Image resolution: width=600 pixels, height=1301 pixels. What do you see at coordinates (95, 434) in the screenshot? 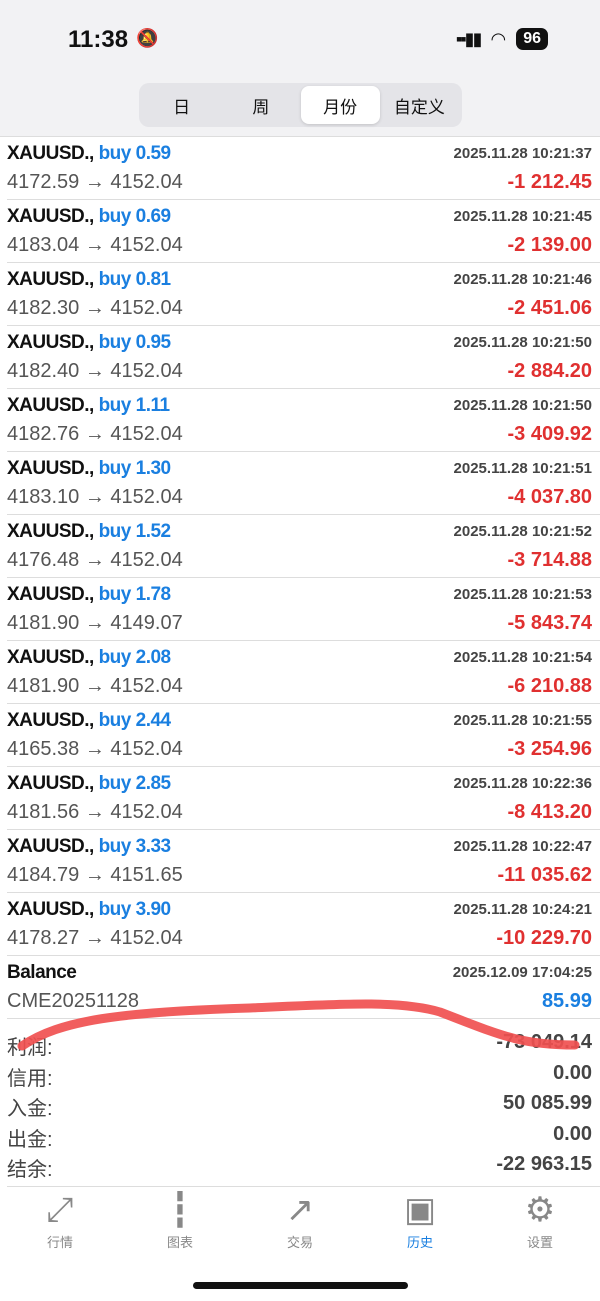
I see `trade-prices: 4182.76 → 4152.04` at bounding box center [95, 434].